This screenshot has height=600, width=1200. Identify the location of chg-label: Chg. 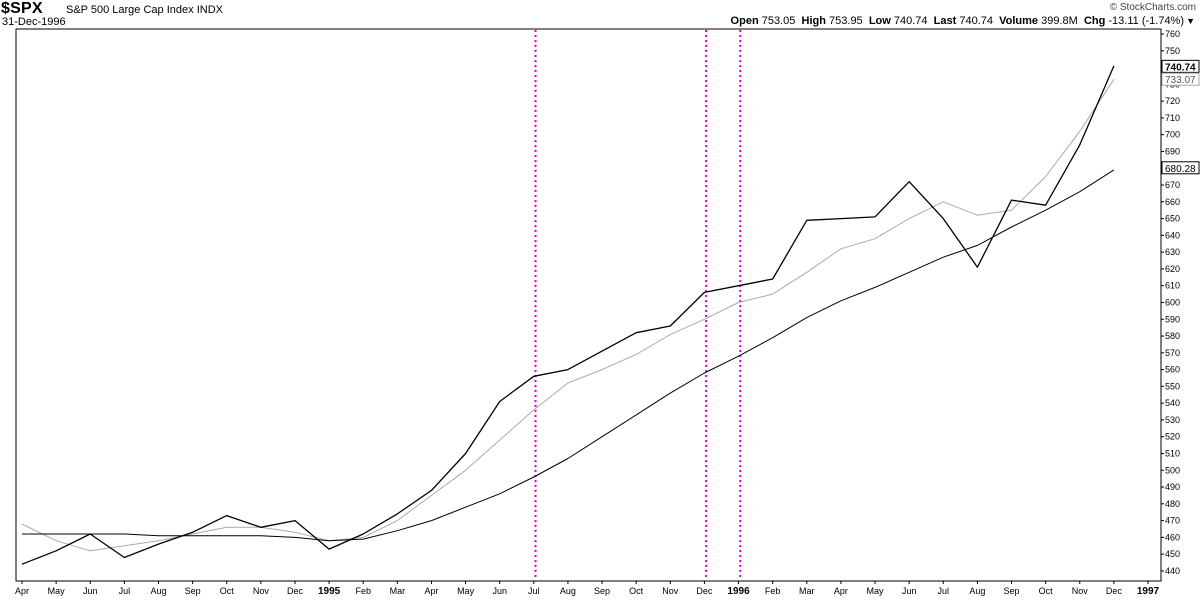
(1094, 21).